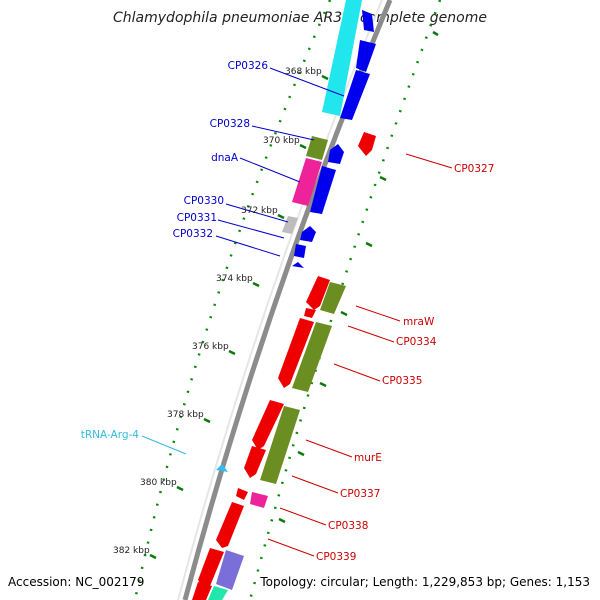  What do you see at coordinates (366, 56) in the screenshot?
I see `gene-cp0326` at bounding box center [366, 56].